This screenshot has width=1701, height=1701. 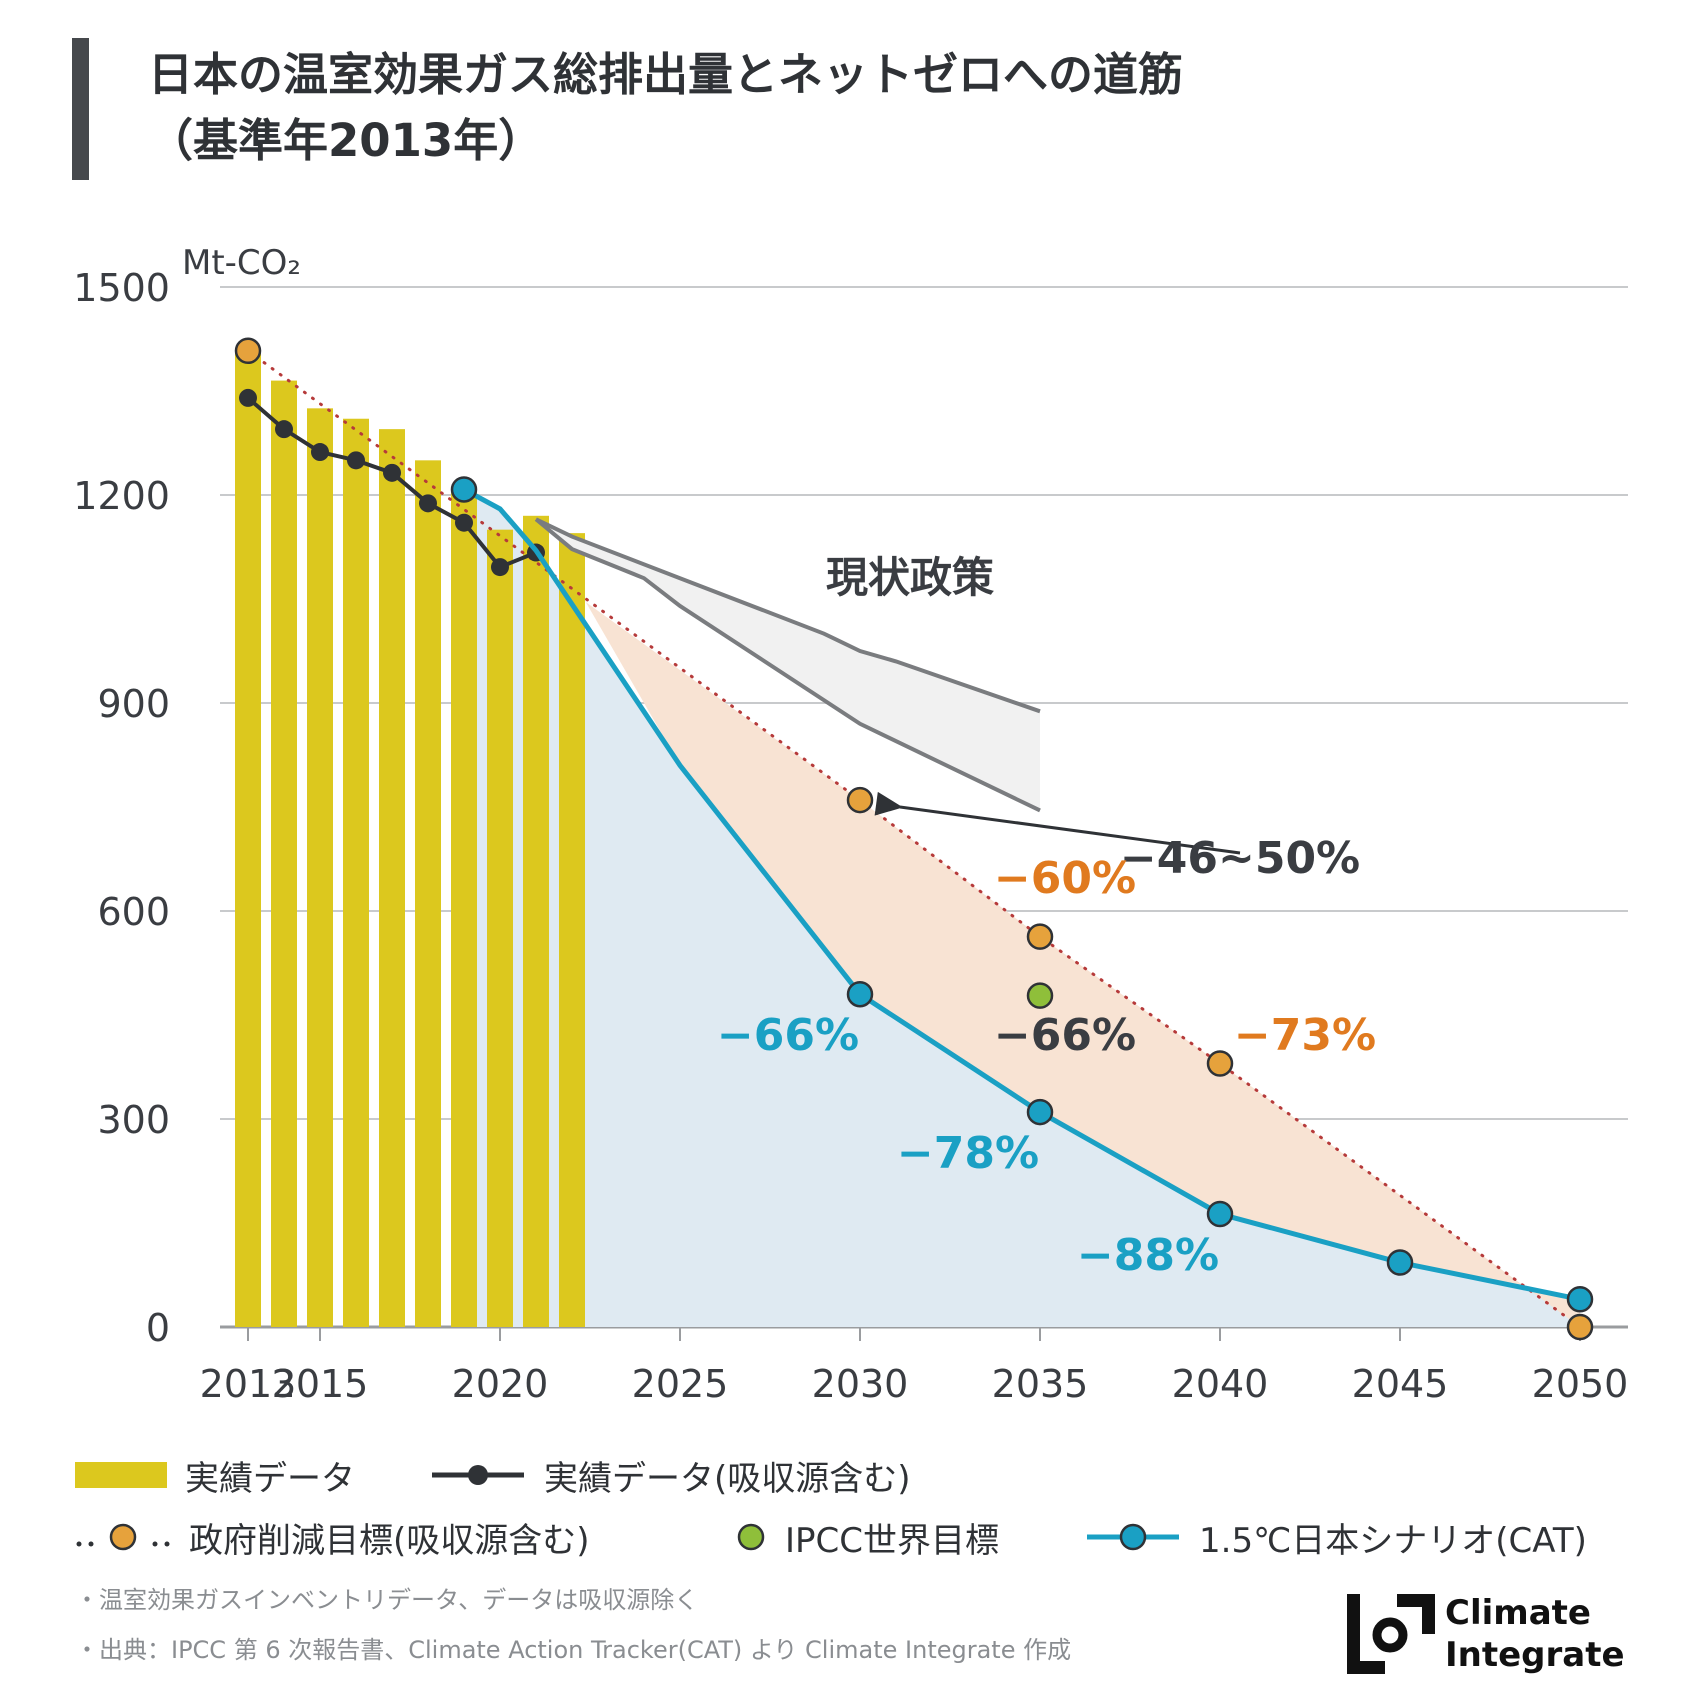 What do you see at coordinates (1391, 1634) in the screenshot?
I see `logo-mark-icon` at bounding box center [1391, 1634].